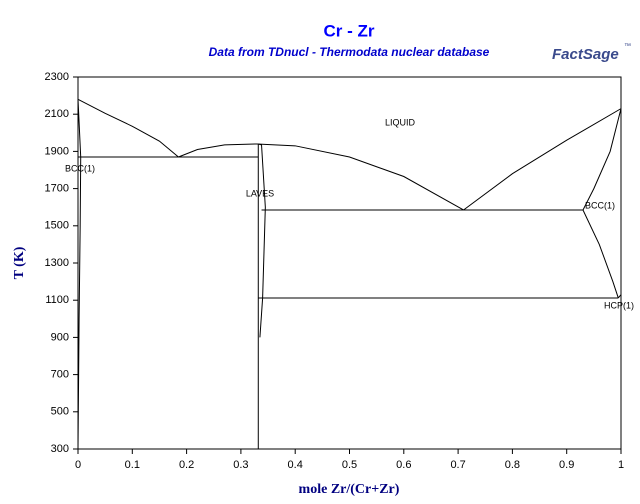 The width and height of the screenshot is (640, 504). I want to click on x-tick-label: 0.1, so click(132, 465).